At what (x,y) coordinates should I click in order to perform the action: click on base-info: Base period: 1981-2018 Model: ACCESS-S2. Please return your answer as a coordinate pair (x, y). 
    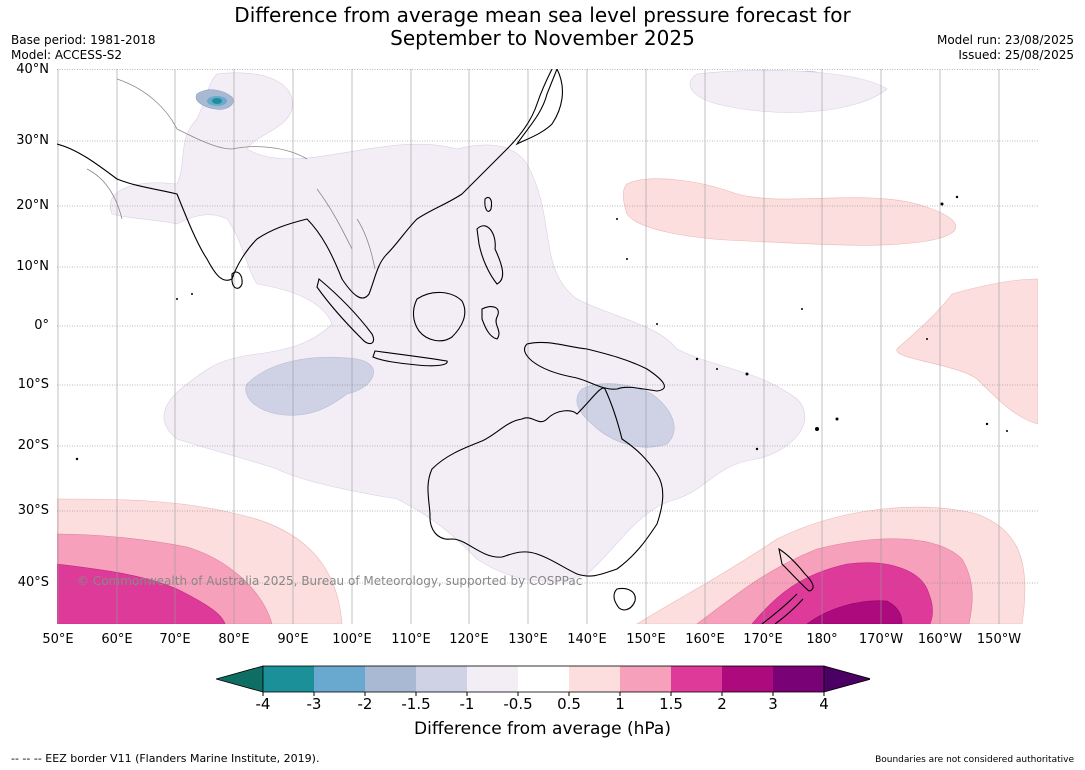
    Looking at the image, I should click on (83, 48).